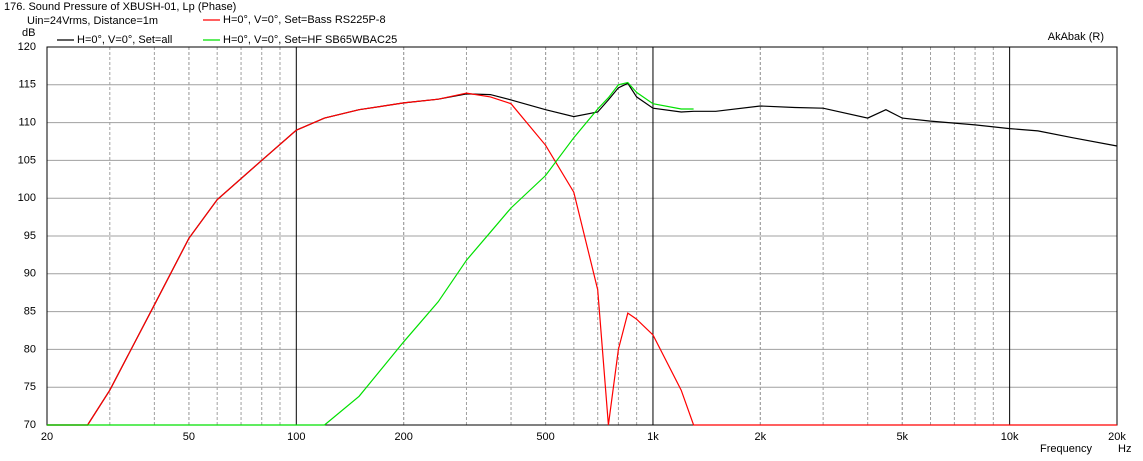 This screenshot has width=1143, height=461. I want to click on subtitle: Uin=24Vrms, Distance=1m, so click(92, 21).